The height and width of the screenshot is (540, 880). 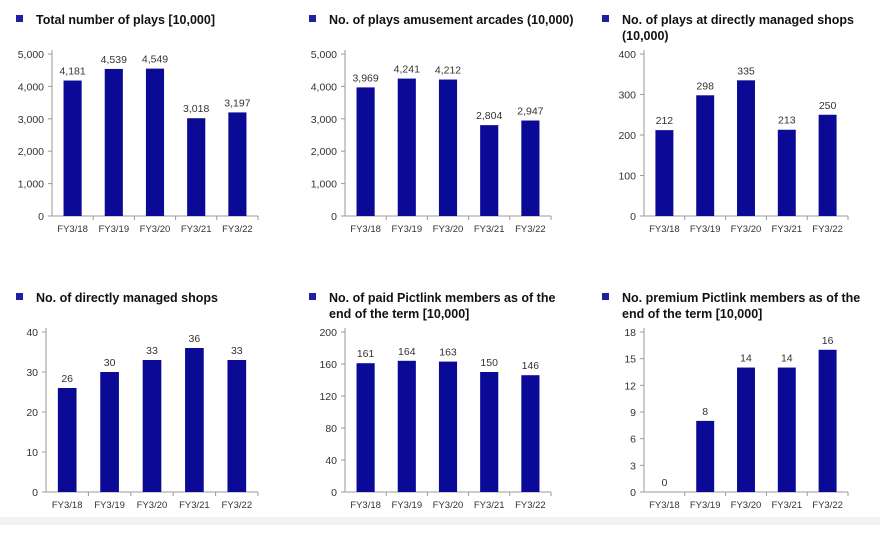 What do you see at coordinates (32, 373) in the screenshot?
I see `y-tick-label: 30` at bounding box center [32, 373].